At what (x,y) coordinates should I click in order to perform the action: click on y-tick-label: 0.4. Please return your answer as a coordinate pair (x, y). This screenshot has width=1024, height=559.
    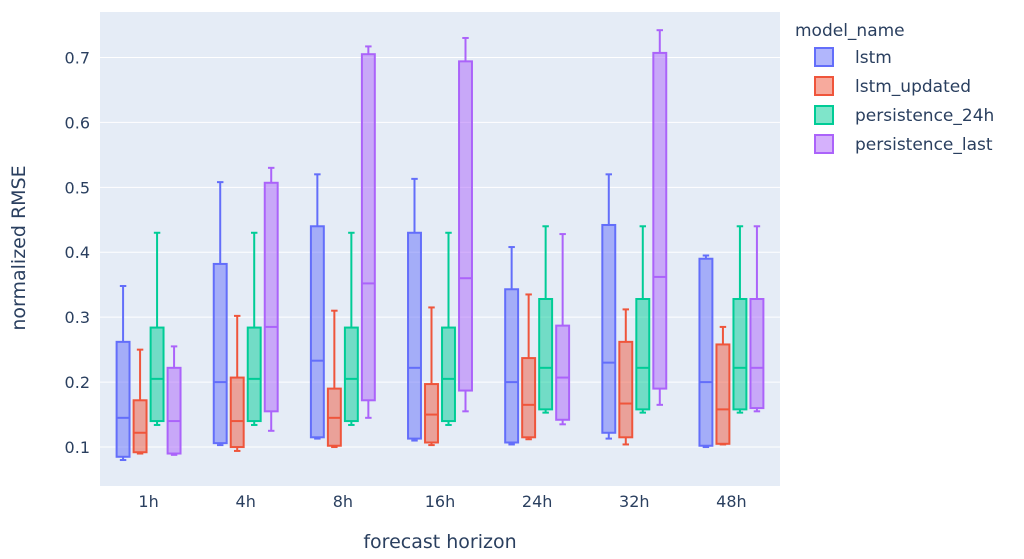
    Looking at the image, I should click on (77, 252).